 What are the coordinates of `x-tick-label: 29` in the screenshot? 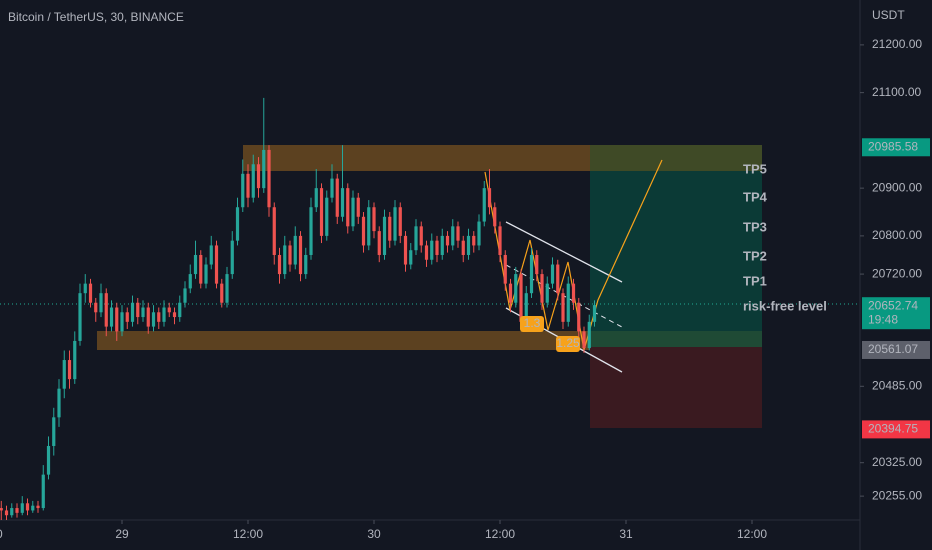 It's located at (122, 534).